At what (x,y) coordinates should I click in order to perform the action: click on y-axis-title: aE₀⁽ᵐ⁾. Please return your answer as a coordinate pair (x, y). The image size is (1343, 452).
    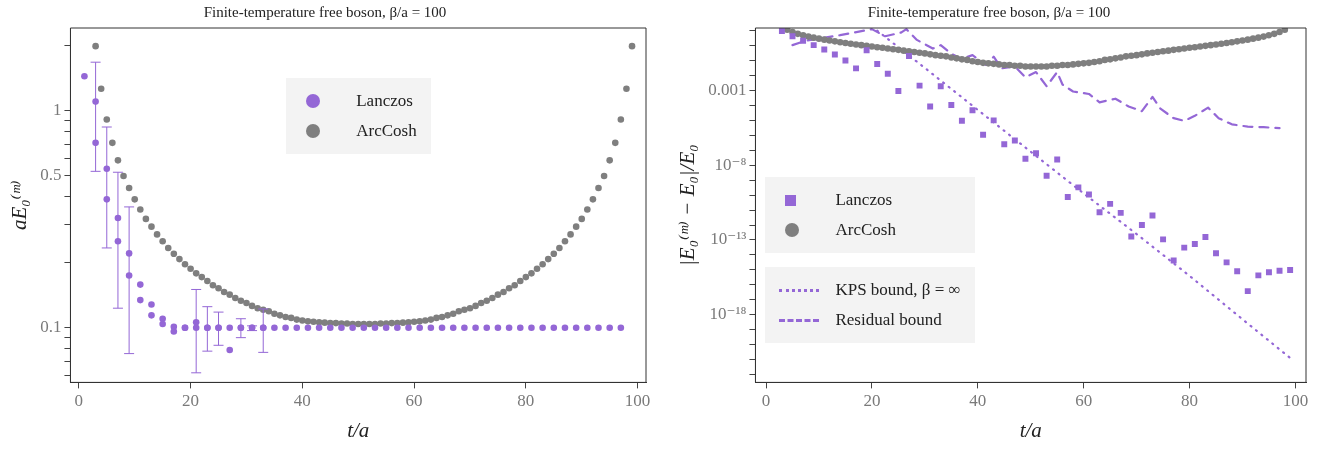
    Looking at the image, I should click on (19, 205).